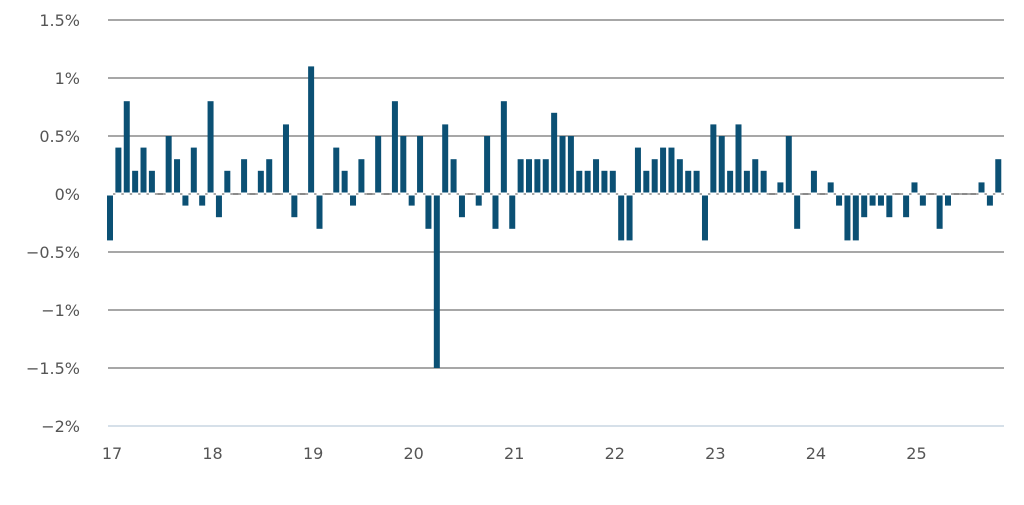  I want to click on x-tick-label: 24, so click(816, 453).